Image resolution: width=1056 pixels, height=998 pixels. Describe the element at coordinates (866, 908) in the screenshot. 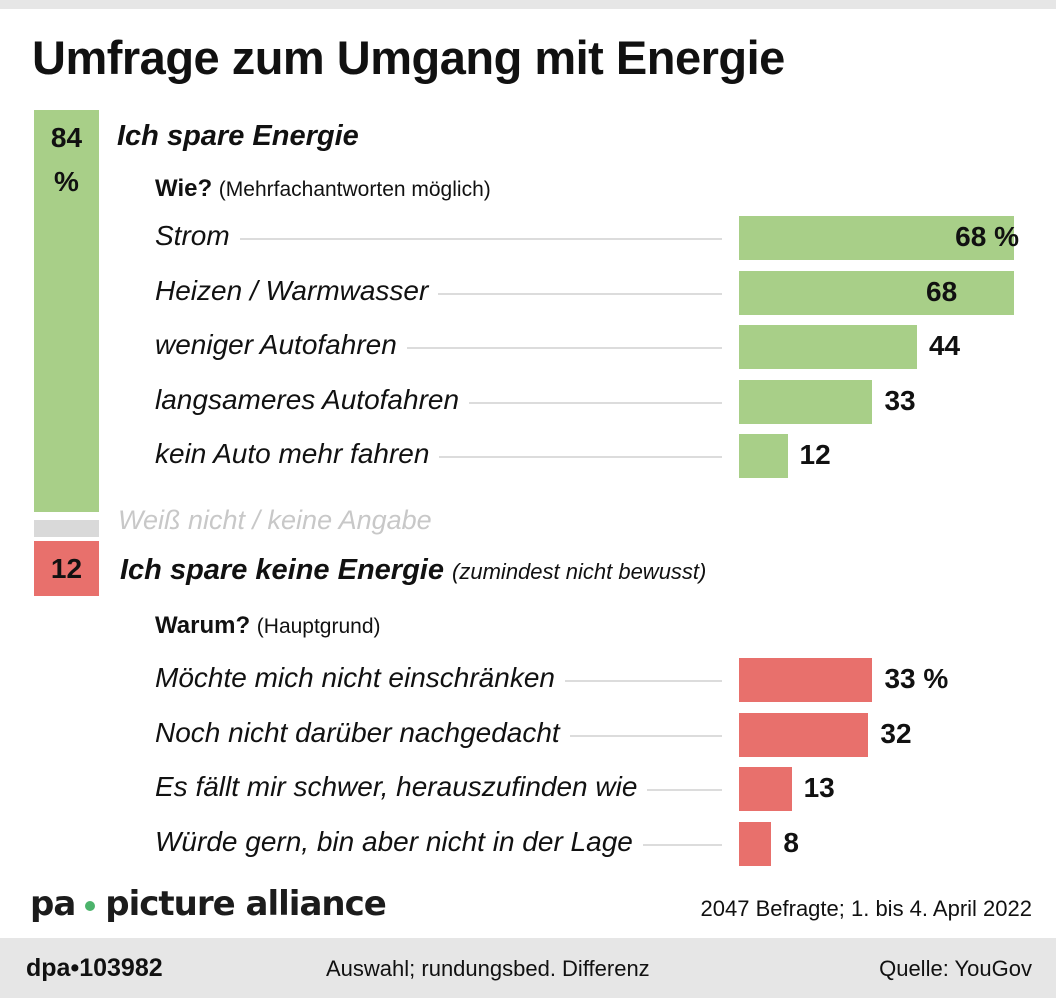

I see `sample-note: 2047 Befragte; 1. bis 4. April 2022` at that location.